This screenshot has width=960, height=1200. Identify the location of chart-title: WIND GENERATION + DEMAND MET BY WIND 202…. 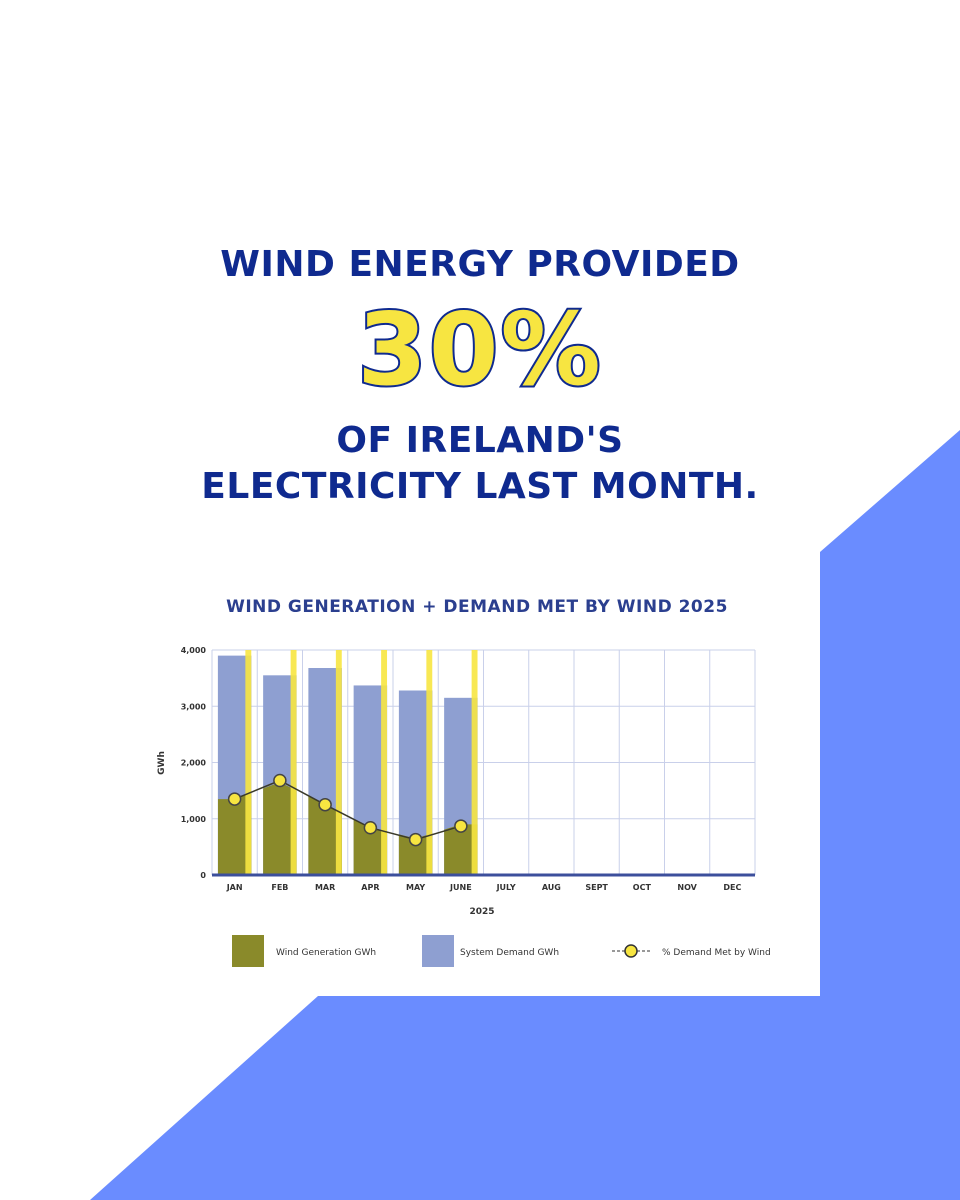
(477, 607).